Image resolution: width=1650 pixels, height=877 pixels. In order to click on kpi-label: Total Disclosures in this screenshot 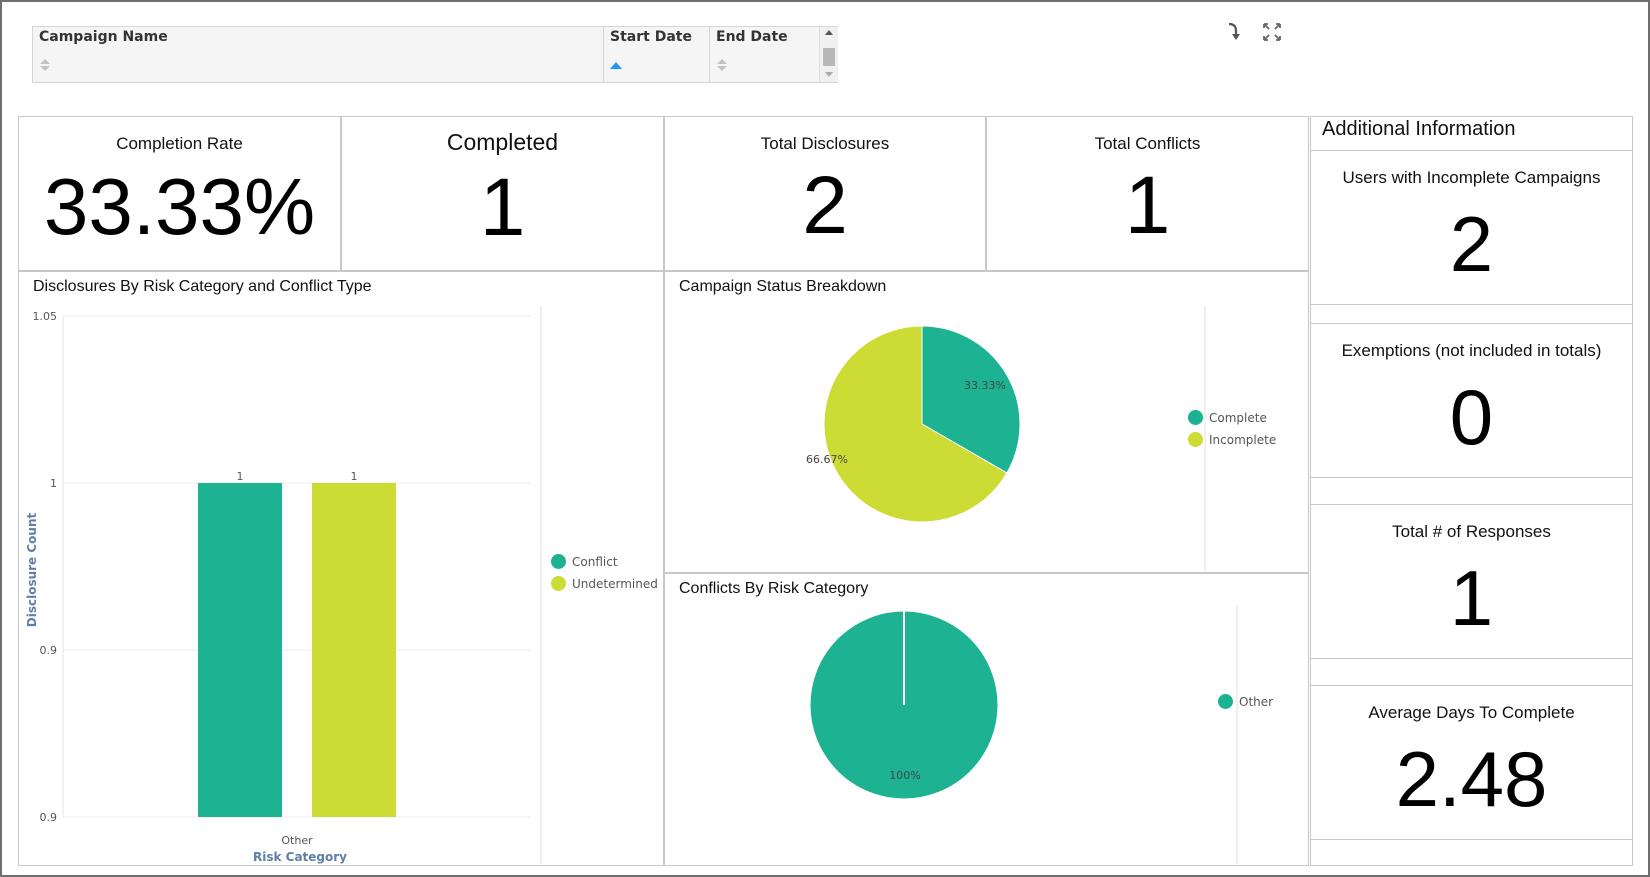, I will do `click(825, 143)`.